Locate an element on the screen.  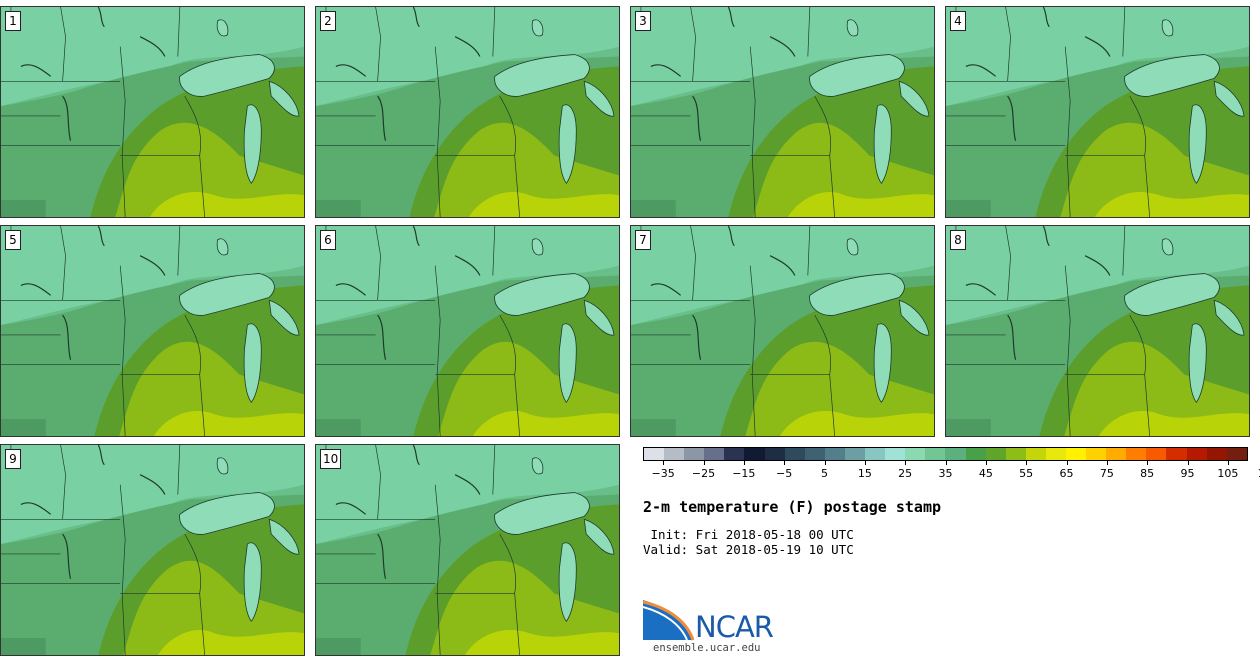
colorbar-tick-label: 5 is located at coordinates (824, 473).